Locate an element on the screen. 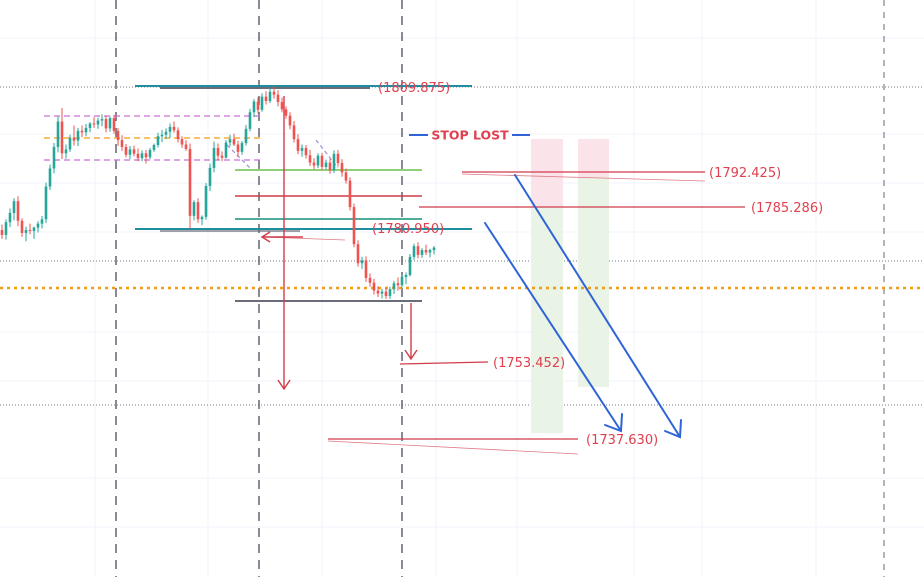 The width and height of the screenshot is (924, 577). zone-1-sell-risk is located at coordinates (547, 173).